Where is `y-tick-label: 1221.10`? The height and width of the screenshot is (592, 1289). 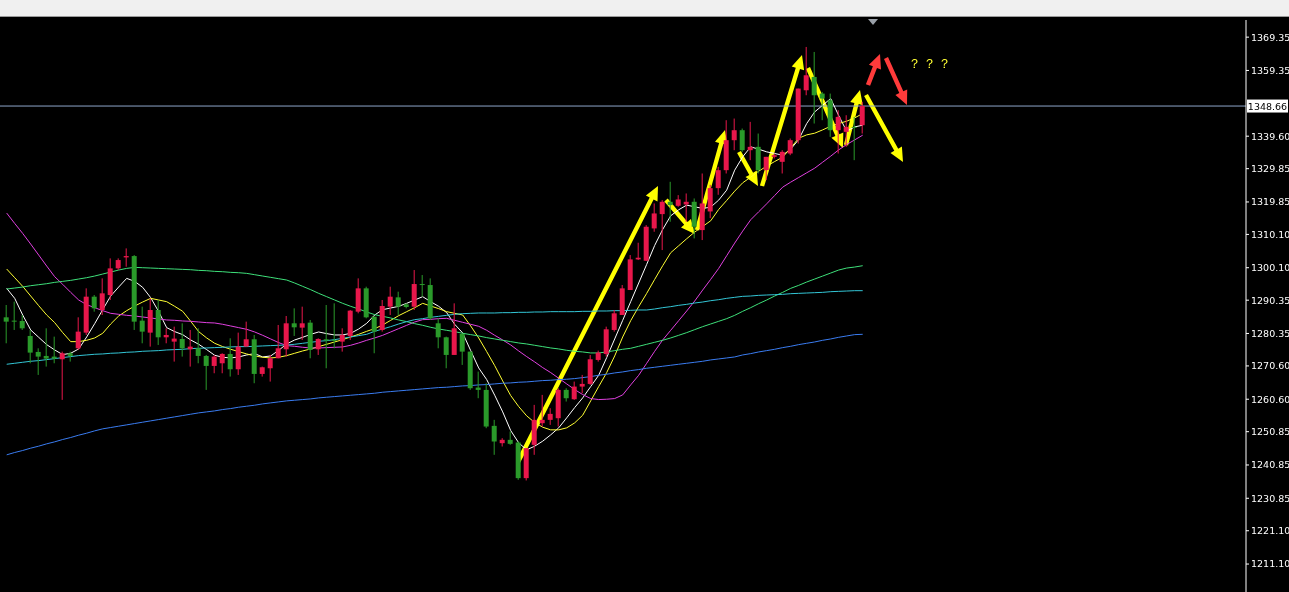 y-tick-label: 1221.10 is located at coordinates (1270, 531).